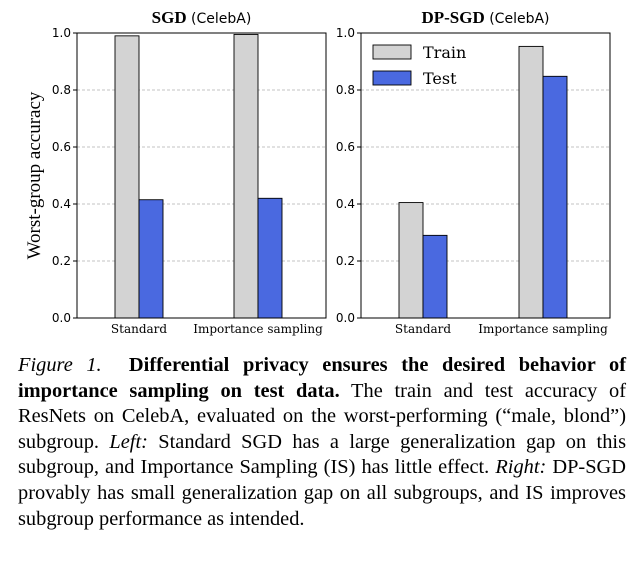 This screenshot has height=567, width=643. Describe the element at coordinates (440, 78) in the screenshot. I see `legend-label-test: Test` at that location.